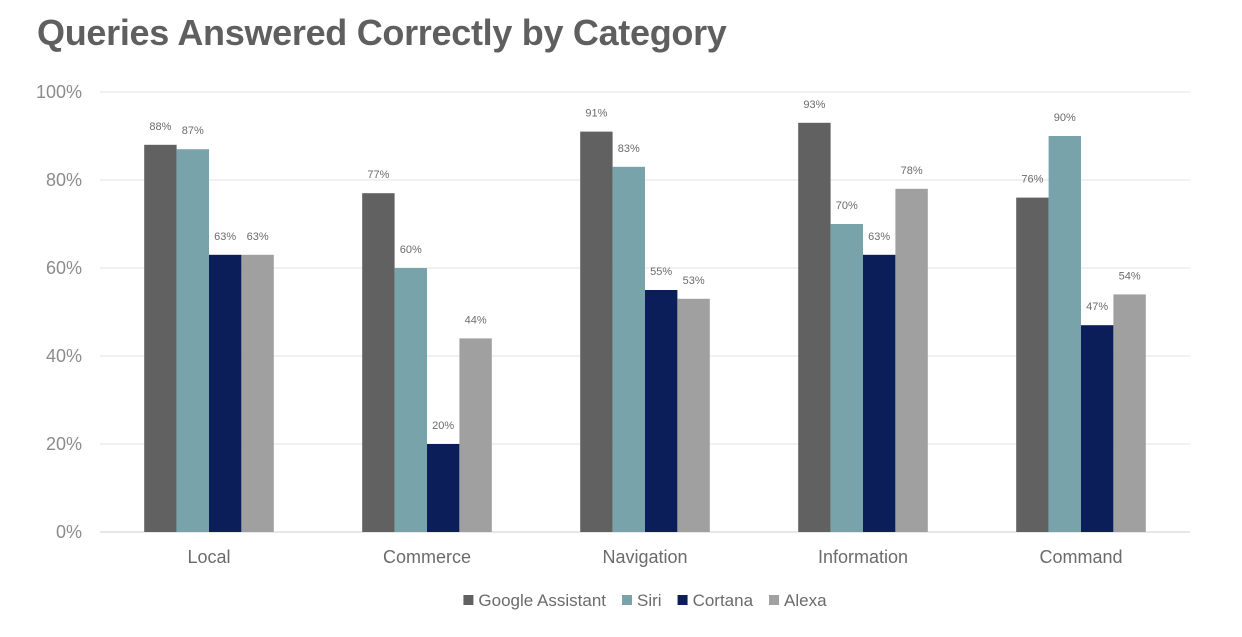 This screenshot has width=1242, height=637. I want to click on y-tick-label: 60%, so click(64, 268).